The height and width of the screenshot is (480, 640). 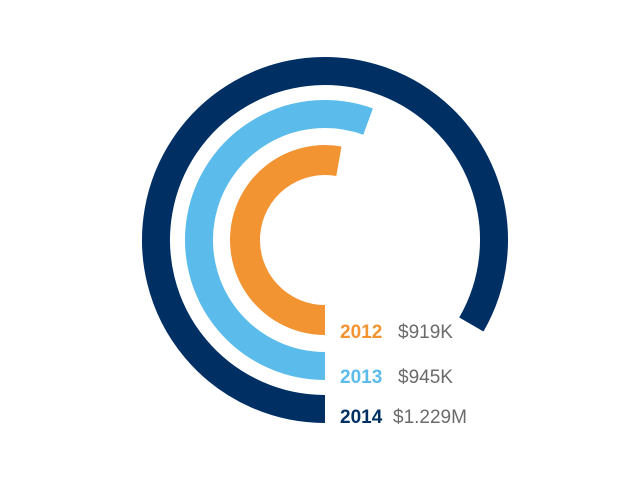 I want to click on year-label-2014: 2014, so click(x=361, y=417).